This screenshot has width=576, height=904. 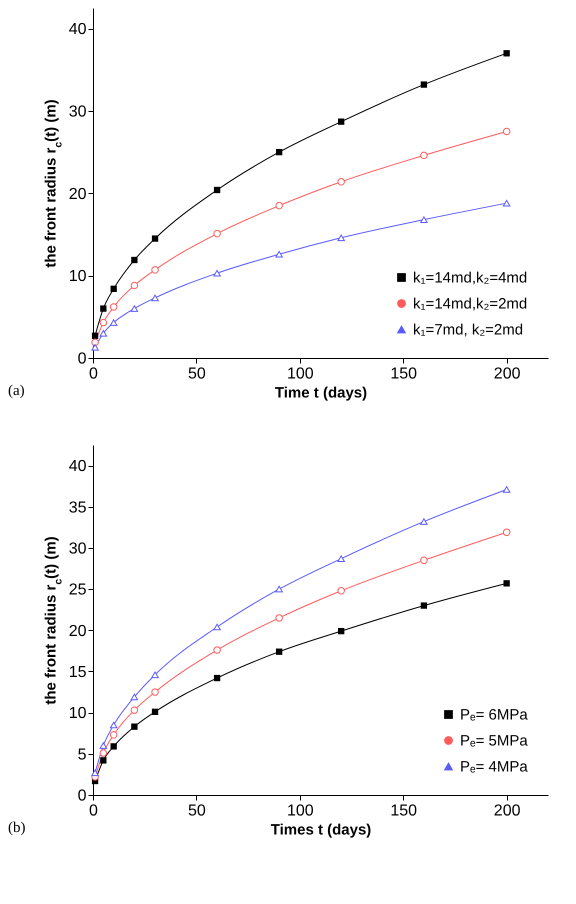 What do you see at coordinates (321, 830) in the screenshot?
I see `x-axis-title: Times t (days)` at bounding box center [321, 830].